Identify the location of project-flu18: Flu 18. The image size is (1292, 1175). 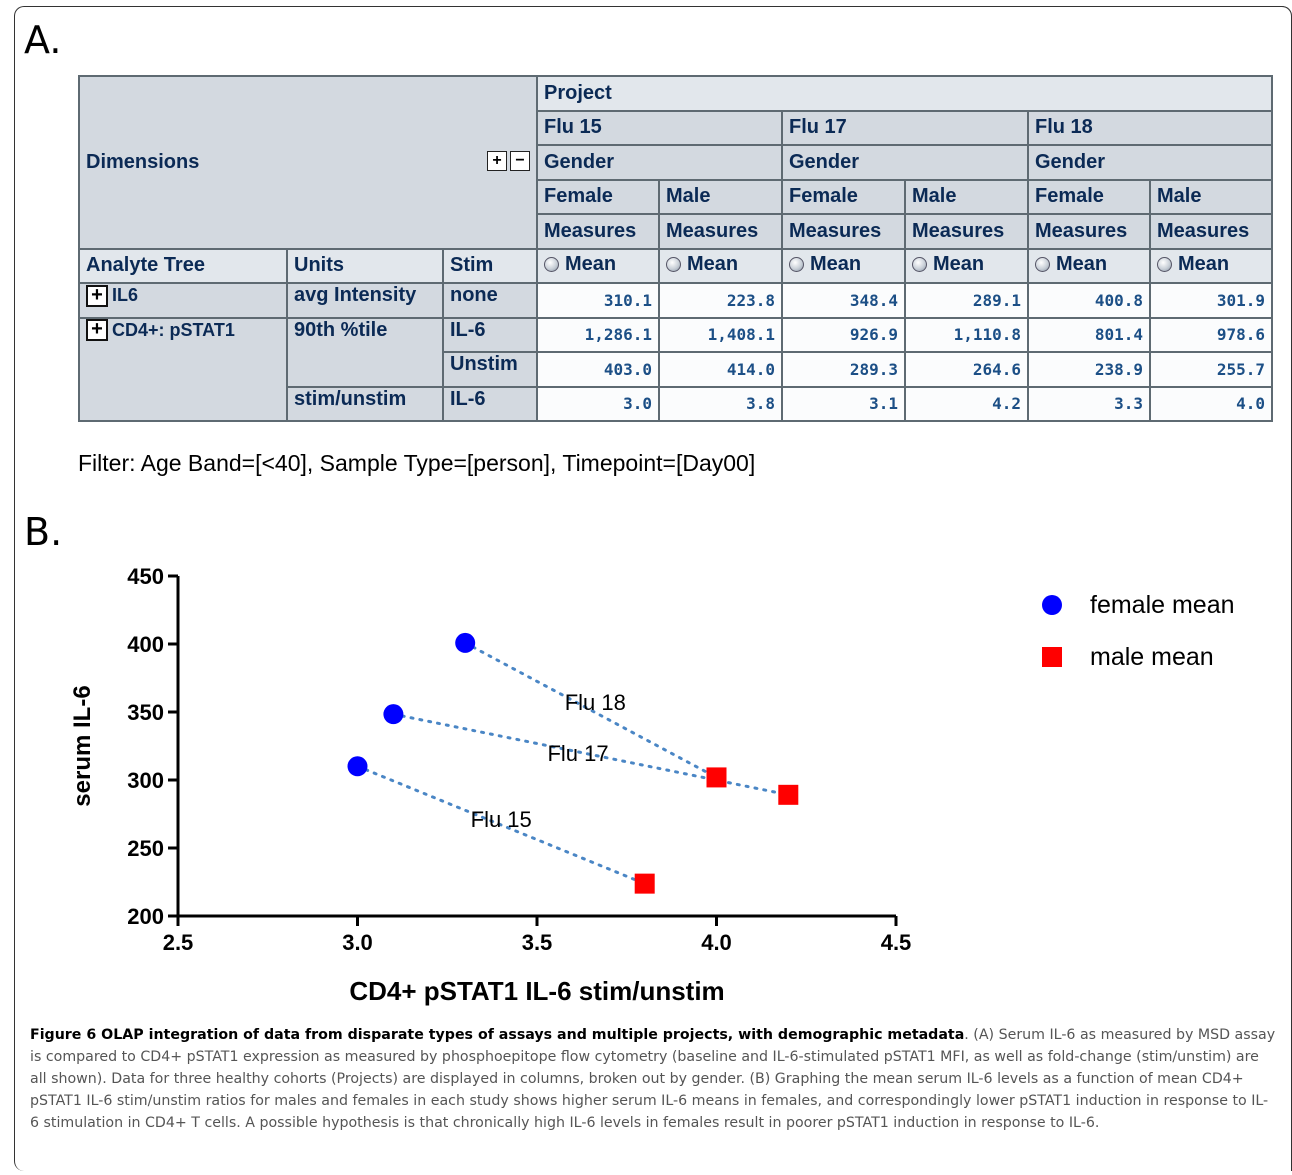
(1150, 127).